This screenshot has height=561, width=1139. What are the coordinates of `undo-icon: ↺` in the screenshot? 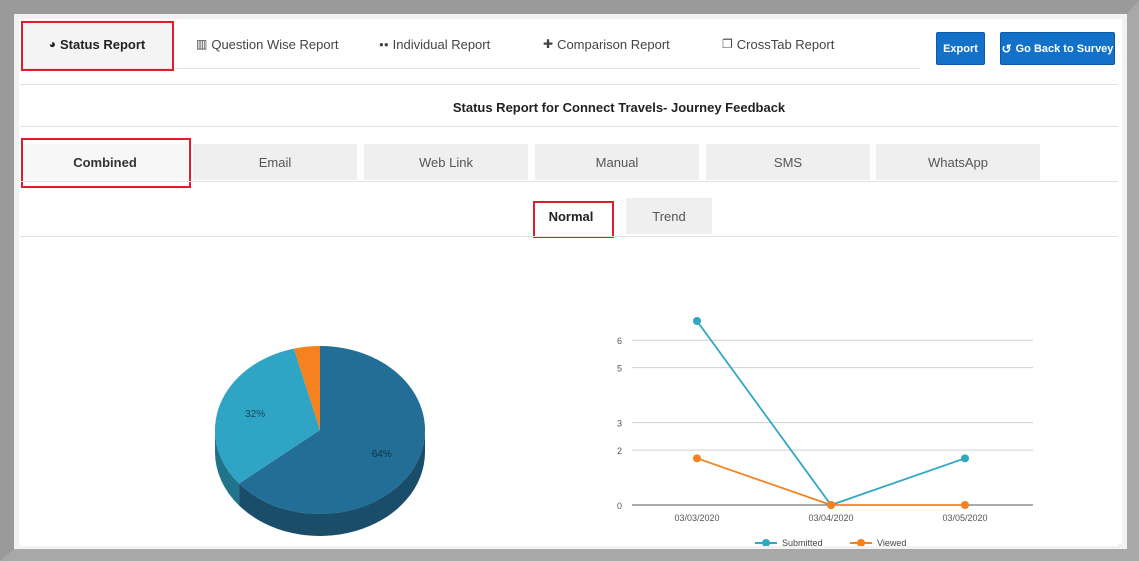 It's located at (1006, 48).